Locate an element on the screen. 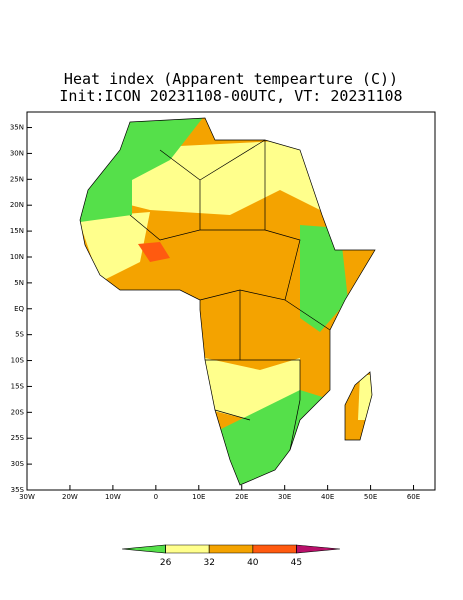 This screenshot has width=463, height=600. lat-tick-label: 25N is located at coordinates (17, 179).